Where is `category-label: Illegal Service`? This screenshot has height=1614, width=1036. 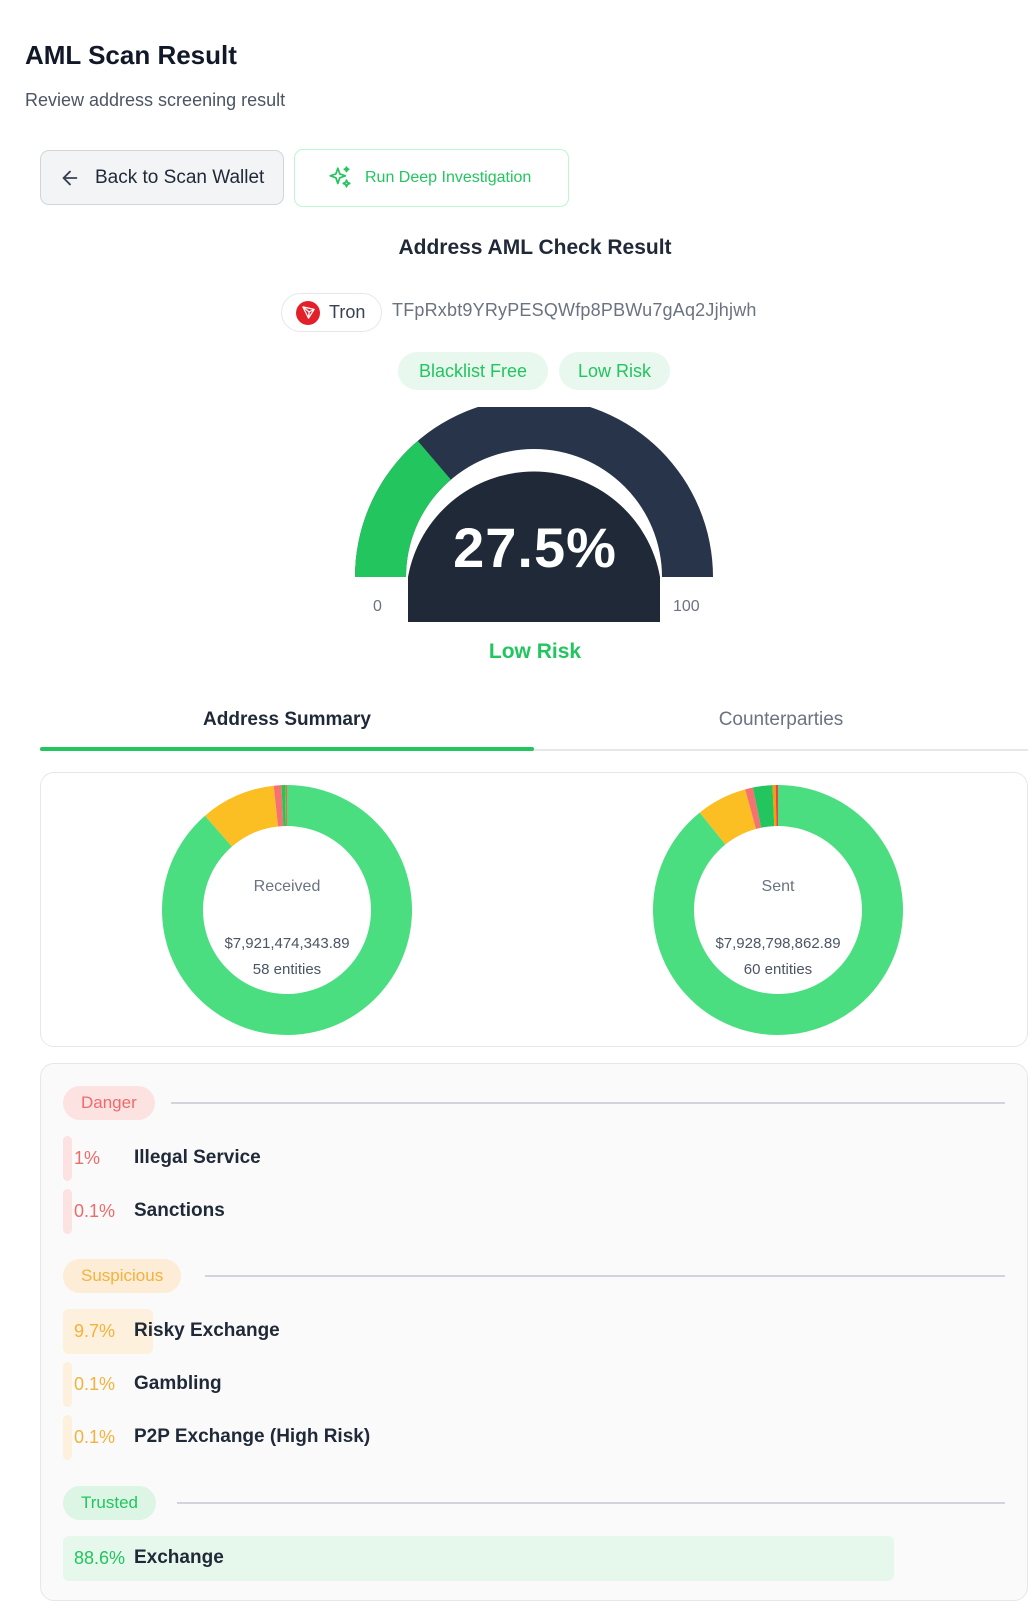 category-label: Illegal Service is located at coordinates (197, 1157).